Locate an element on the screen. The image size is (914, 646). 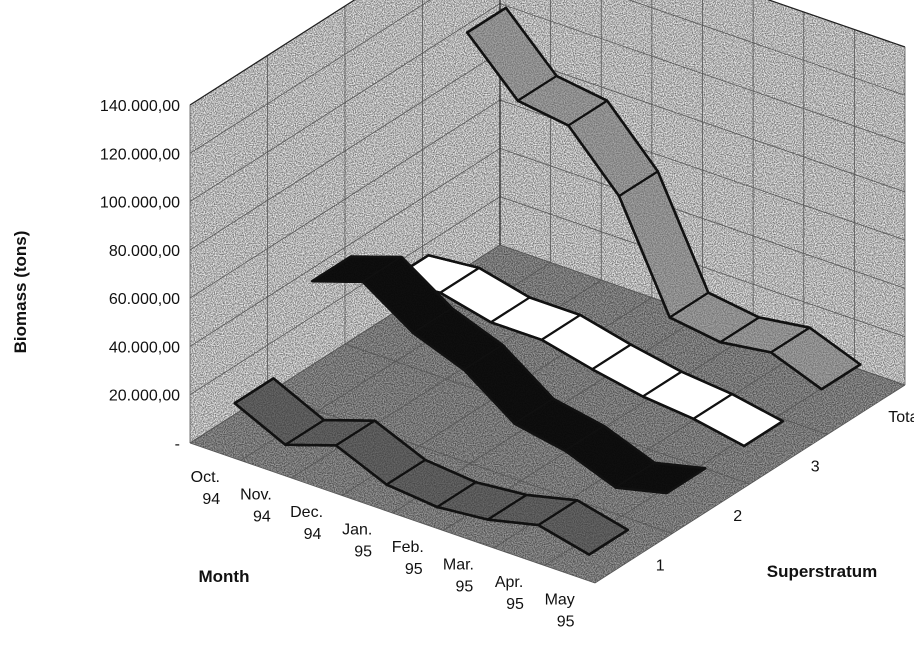
y-tick-label: 100.000,00 is located at coordinates (140, 203).